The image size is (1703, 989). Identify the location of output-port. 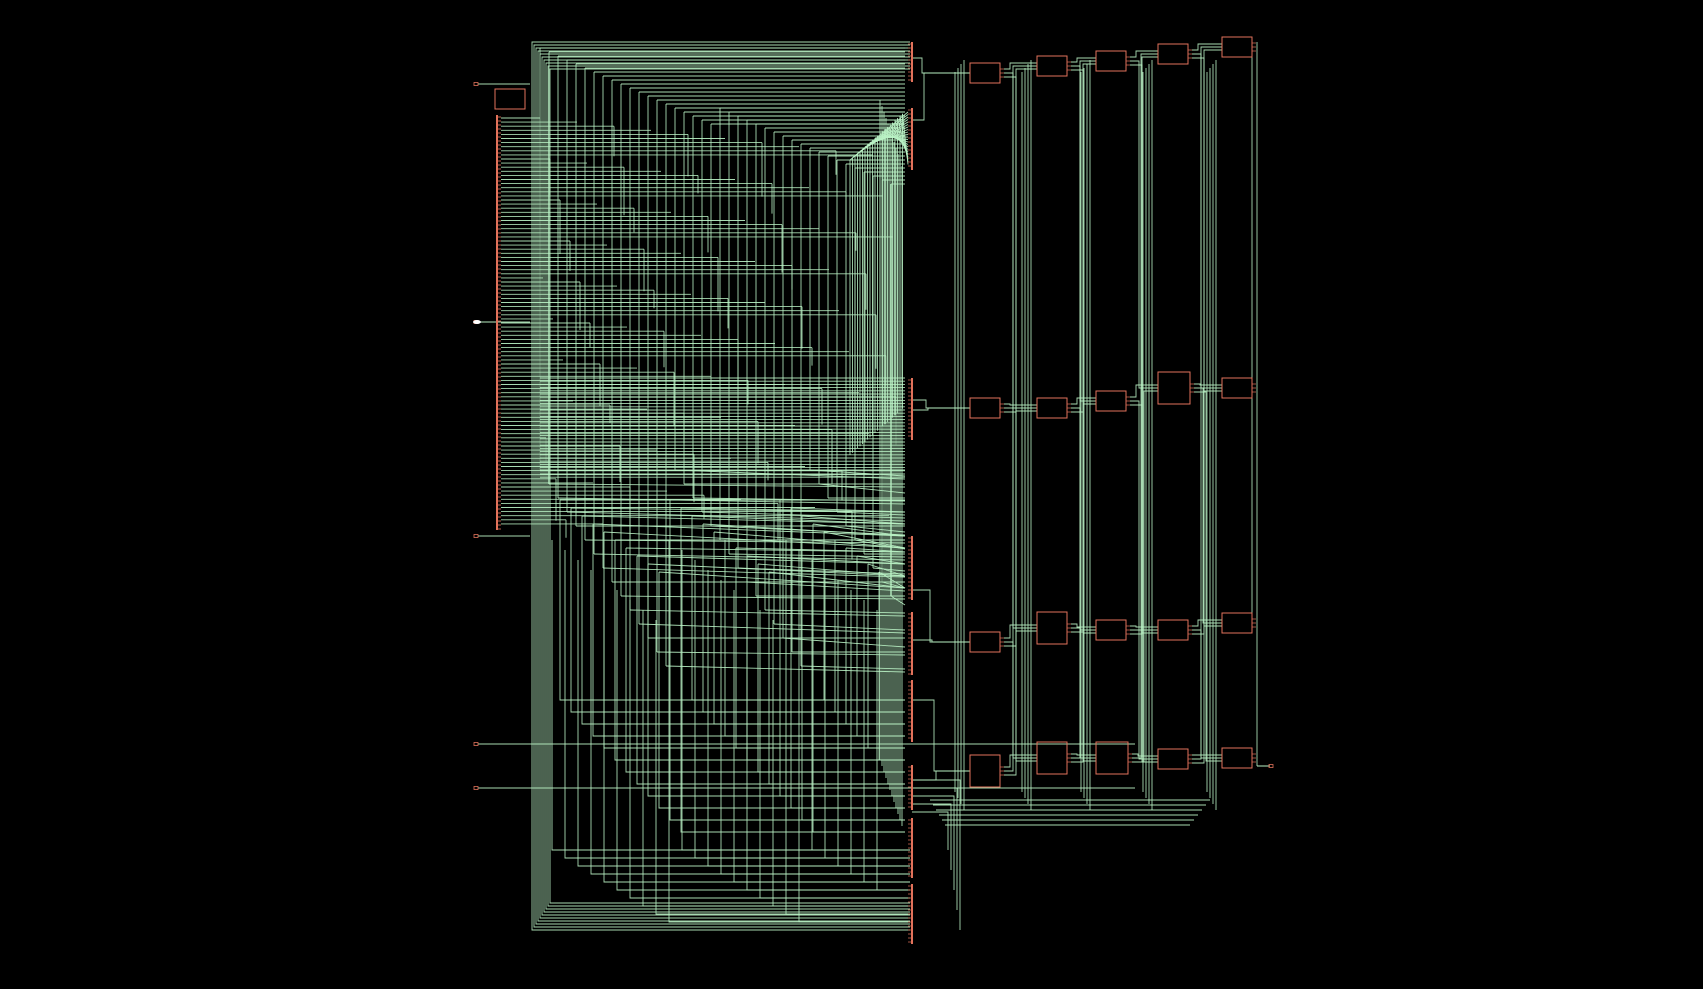
(1271, 766).